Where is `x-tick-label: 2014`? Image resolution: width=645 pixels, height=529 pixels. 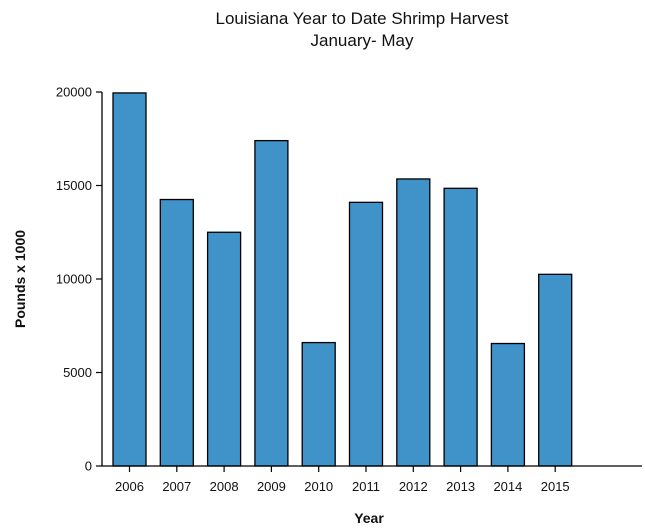 x-tick-label: 2014 is located at coordinates (507, 486).